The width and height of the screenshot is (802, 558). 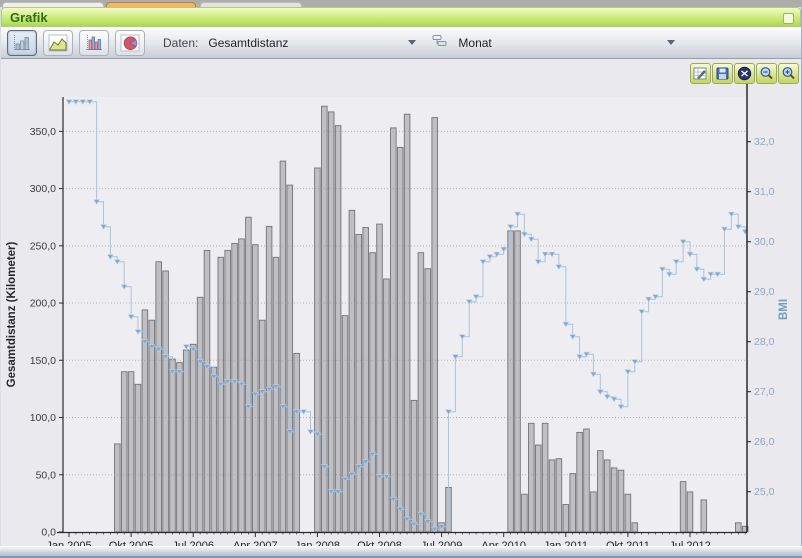 I want to click on group-combobox: Monat, so click(x=475, y=42).